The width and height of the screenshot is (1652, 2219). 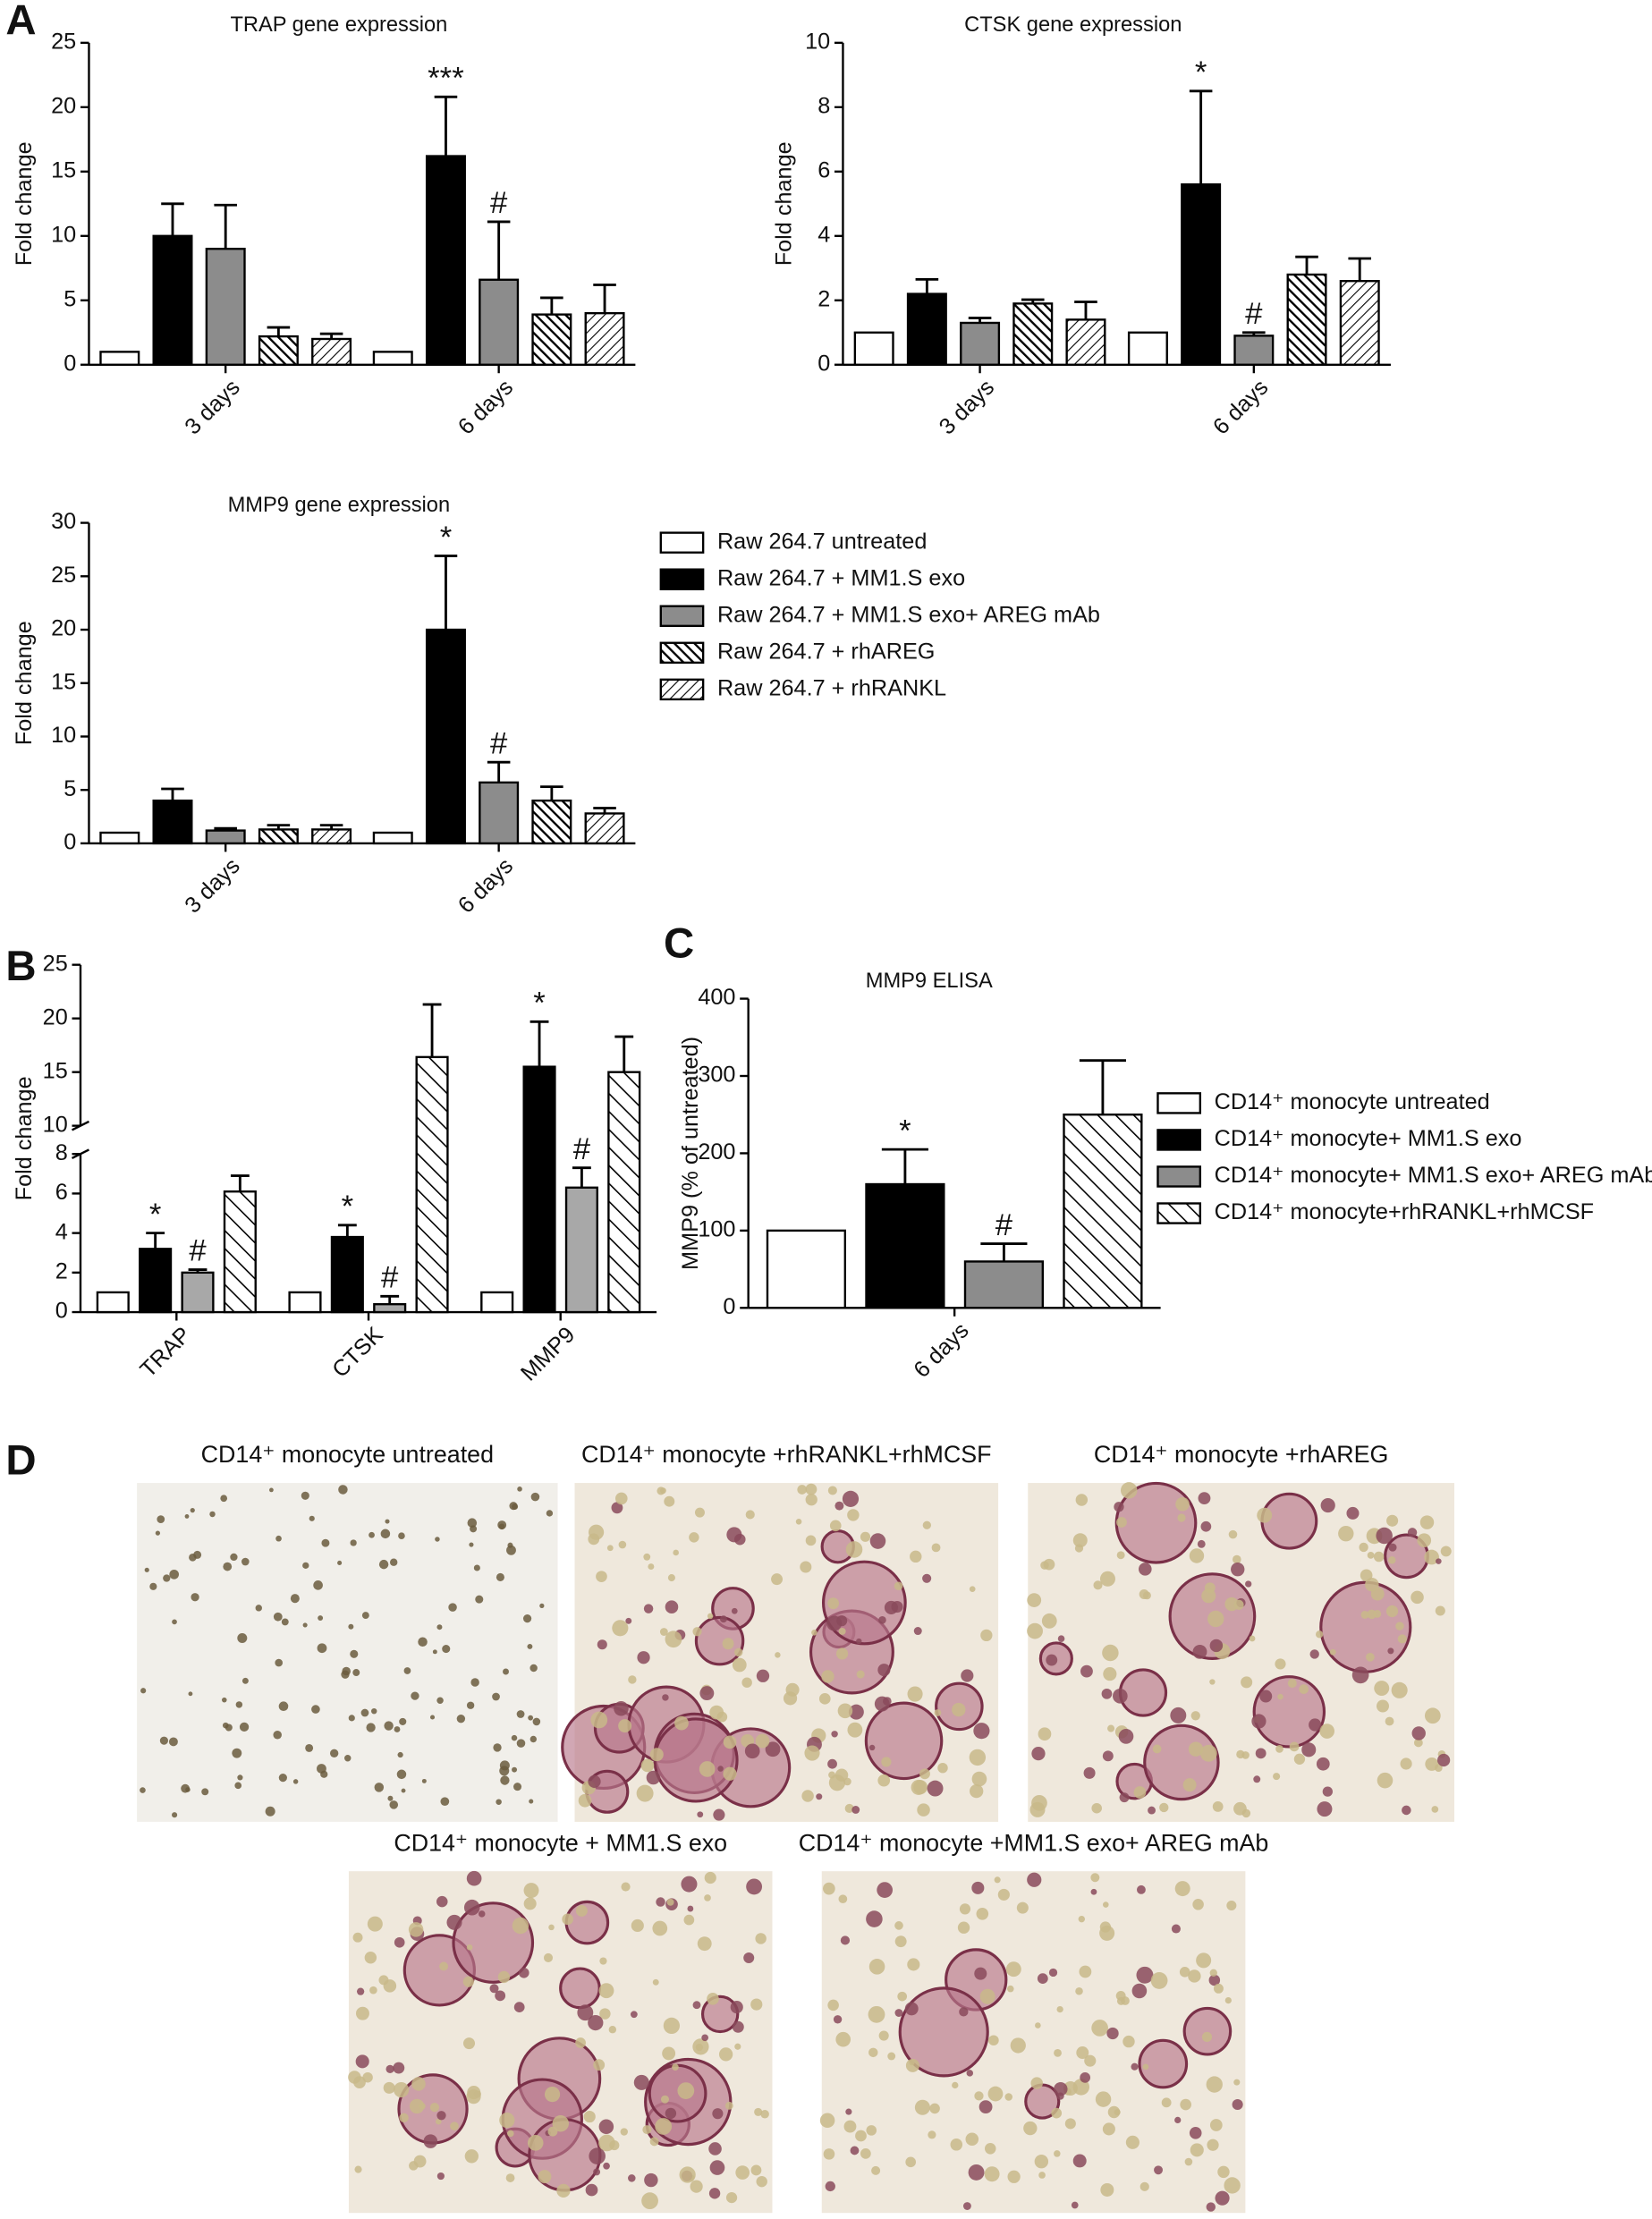 What do you see at coordinates (64, 681) in the screenshot?
I see `y-tick-label: 15` at bounding box center [64, 681].